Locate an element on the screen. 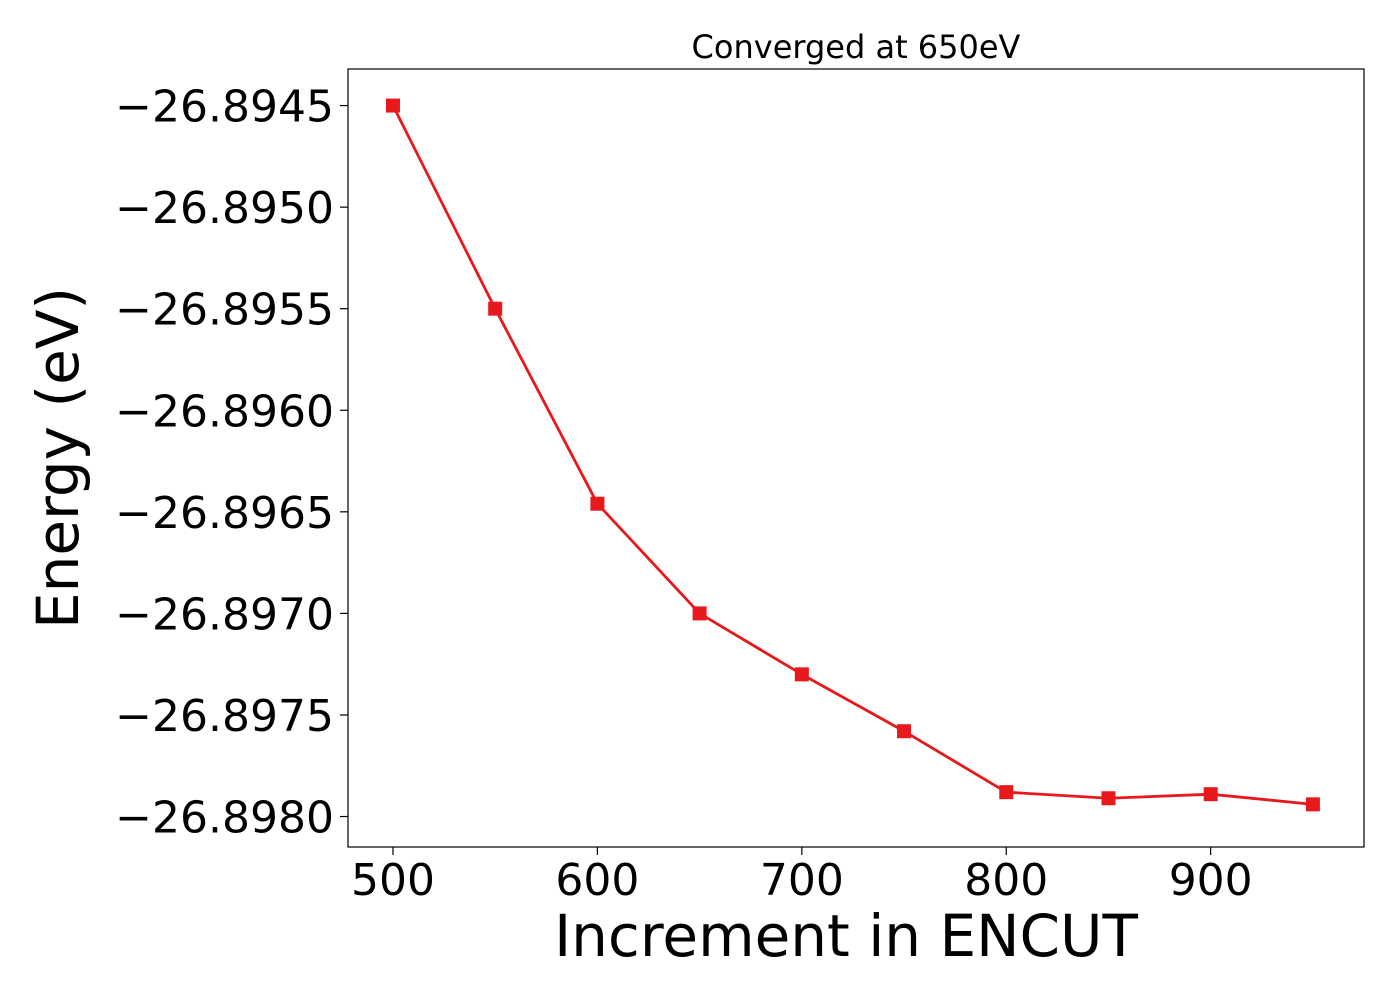 The width and height of the screenshot is (1400, 1005). y-tick-label: −26.8960 is located at coordinates (224, 411).